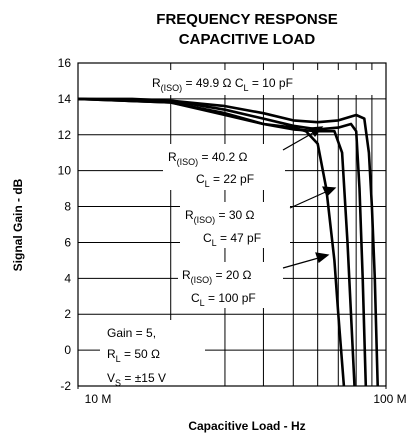 The width and height of the screenshot is (414, 440). I want to click on annotation-text: VS = ±15 V, so click(136, 379).